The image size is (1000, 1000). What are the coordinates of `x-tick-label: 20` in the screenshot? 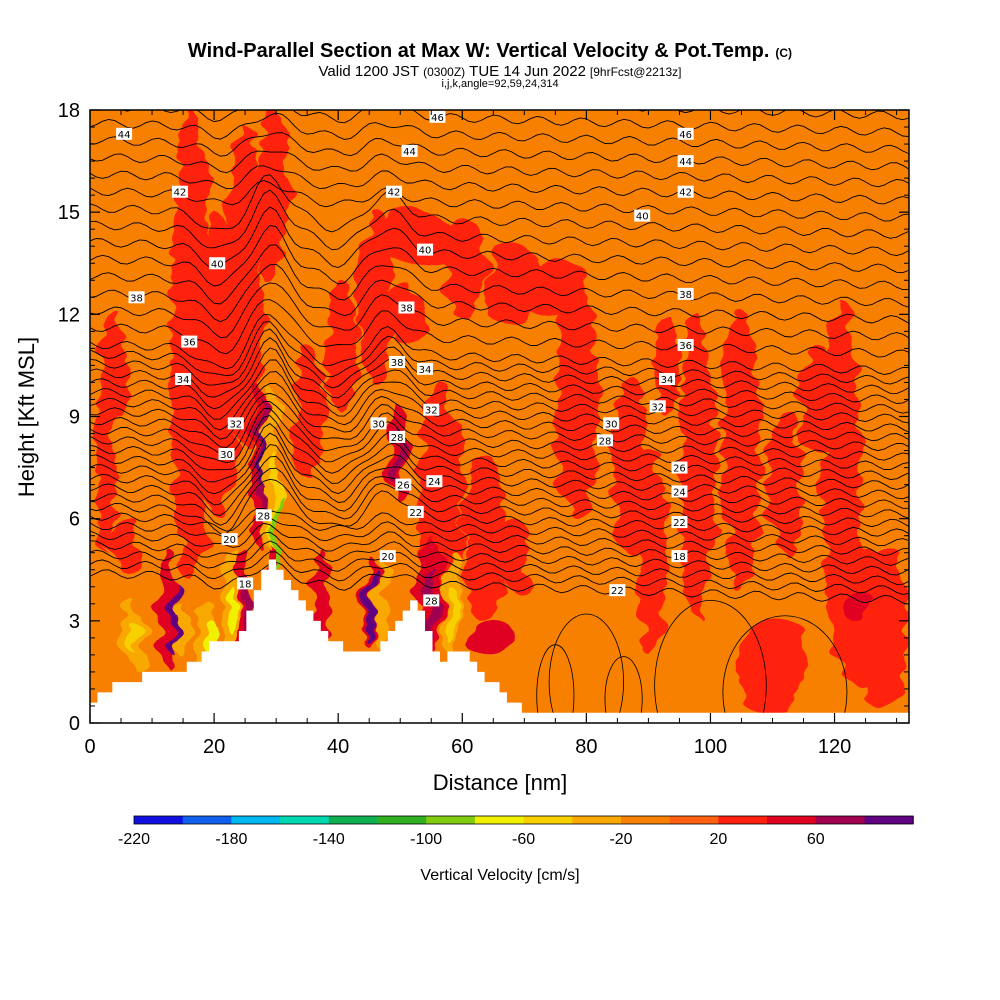 It's located at (214, 747).